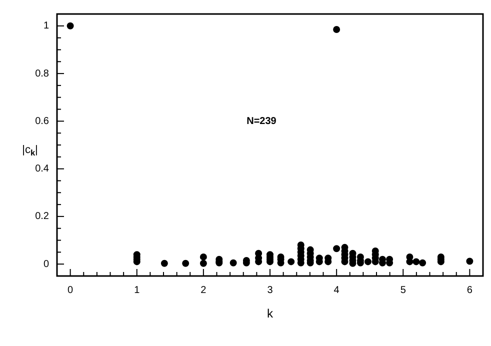 This screenshot has width=491, height=346. What do you see at coordinates (42, 216) in the screenshot?
I see `y-tick-label: 0.2` at bounding box center [42, 216].